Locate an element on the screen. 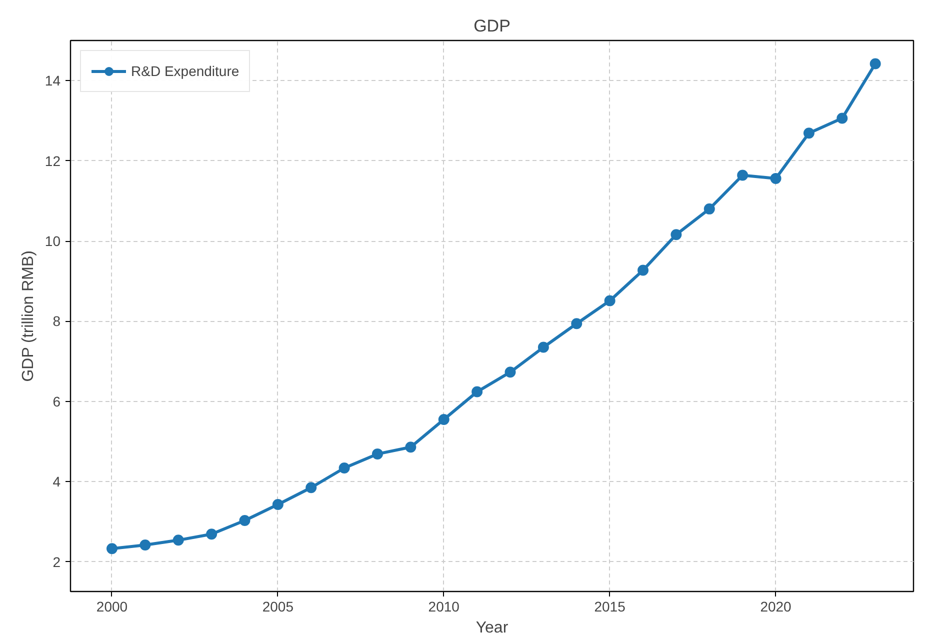 The image size is (928, 639). y-tick-label: 2 is located at coordinates (56, 562).